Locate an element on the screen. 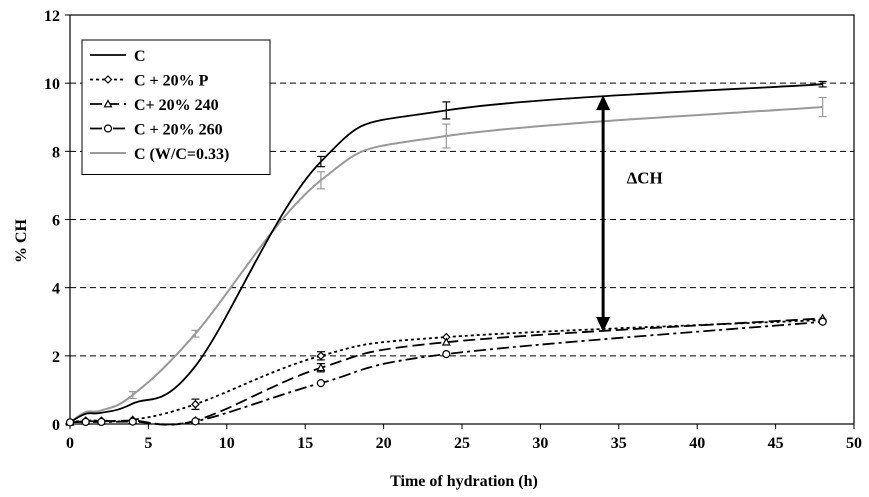 The width and height of the screenshot is (869, 497). legend-item: C + 20% 260 is located at coordinates (156, 130).